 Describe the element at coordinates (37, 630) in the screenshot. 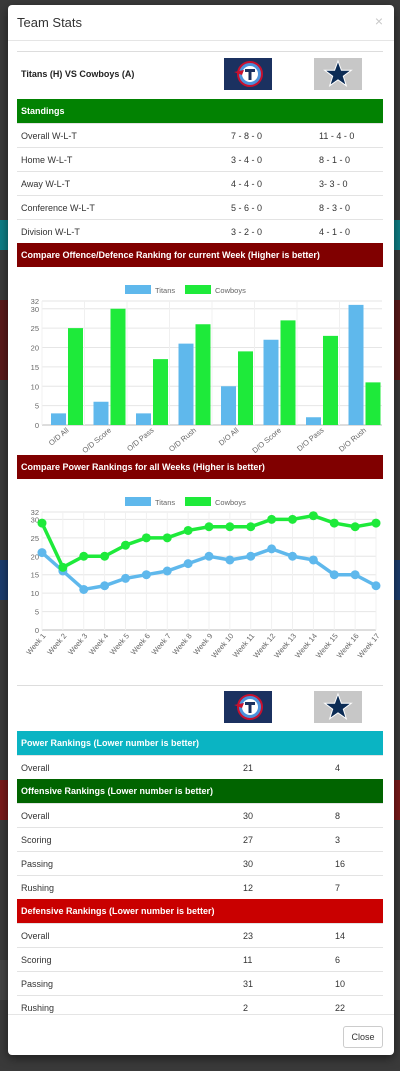

I see `y-tick-label: 0` at that location.